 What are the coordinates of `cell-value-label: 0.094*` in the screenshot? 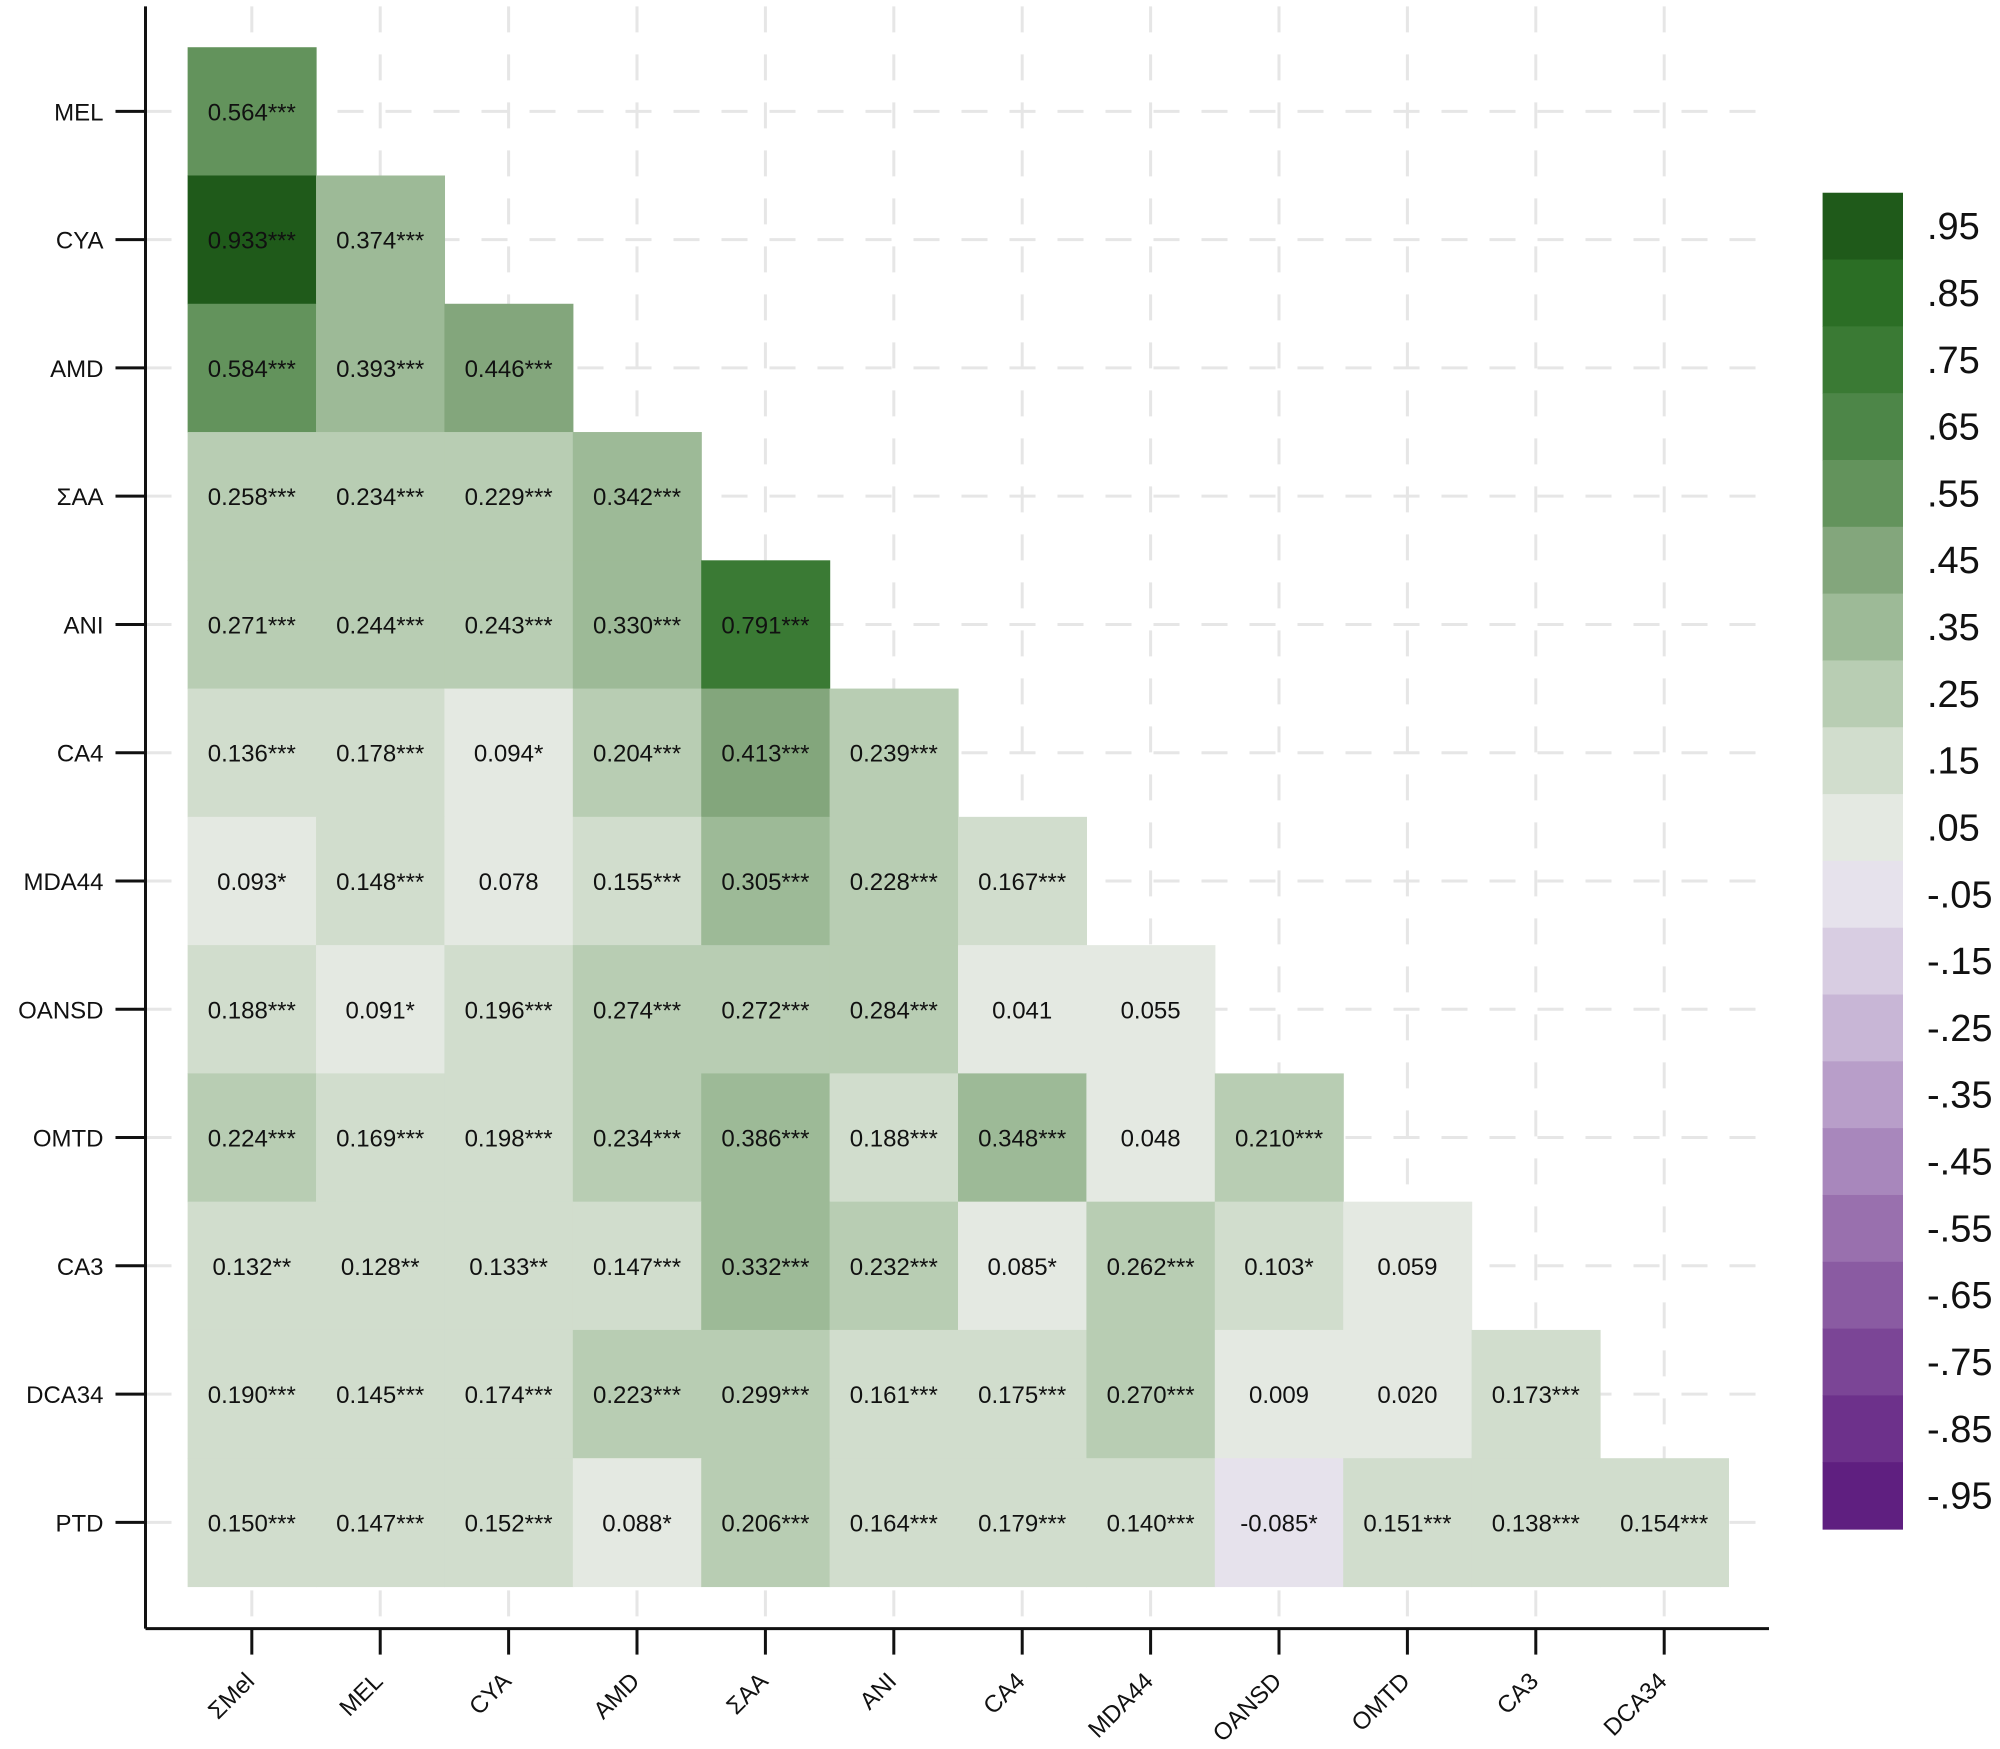 It's located at (508, 754).